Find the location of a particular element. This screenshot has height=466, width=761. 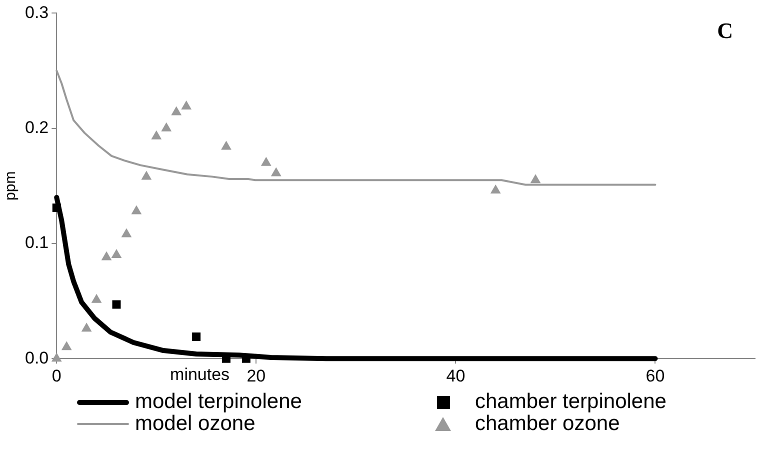

y-axis-title: ppm is located at coordinates (11, 185).